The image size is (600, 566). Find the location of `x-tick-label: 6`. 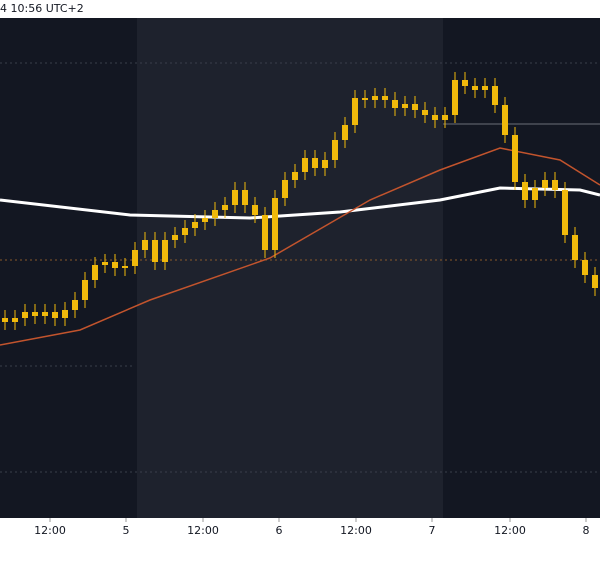

x-tick-label: 6 is located at coordinates (279, 530).